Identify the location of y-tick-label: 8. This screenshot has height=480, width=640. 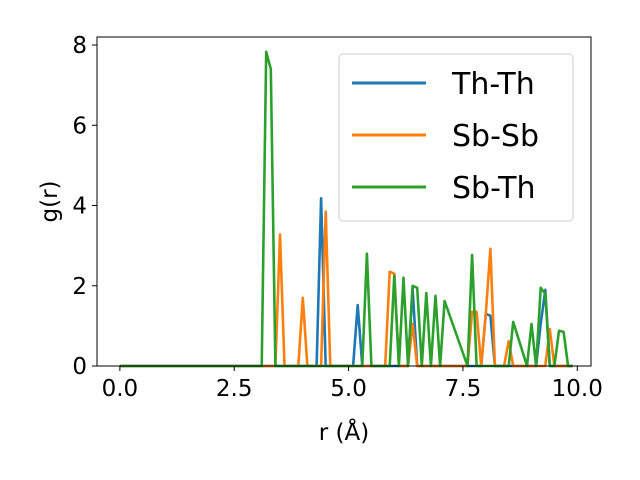
(79, 46).